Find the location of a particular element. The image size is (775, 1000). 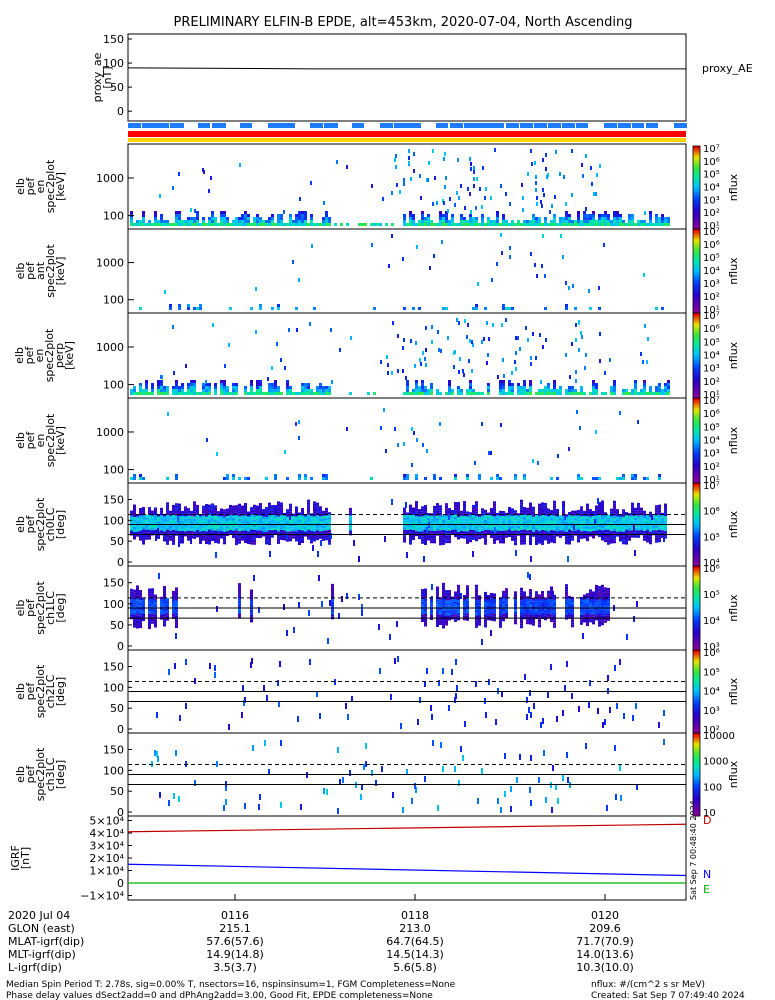

colorbar-tick-label: 10⁷ is located at coordinates (711, 316).